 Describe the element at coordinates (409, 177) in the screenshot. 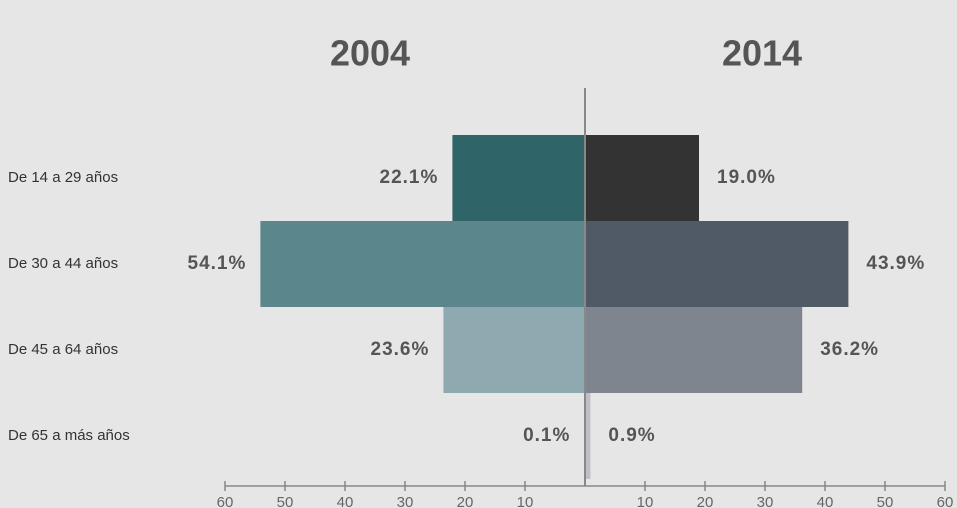

I see `value-label: 22.1%` at that location.